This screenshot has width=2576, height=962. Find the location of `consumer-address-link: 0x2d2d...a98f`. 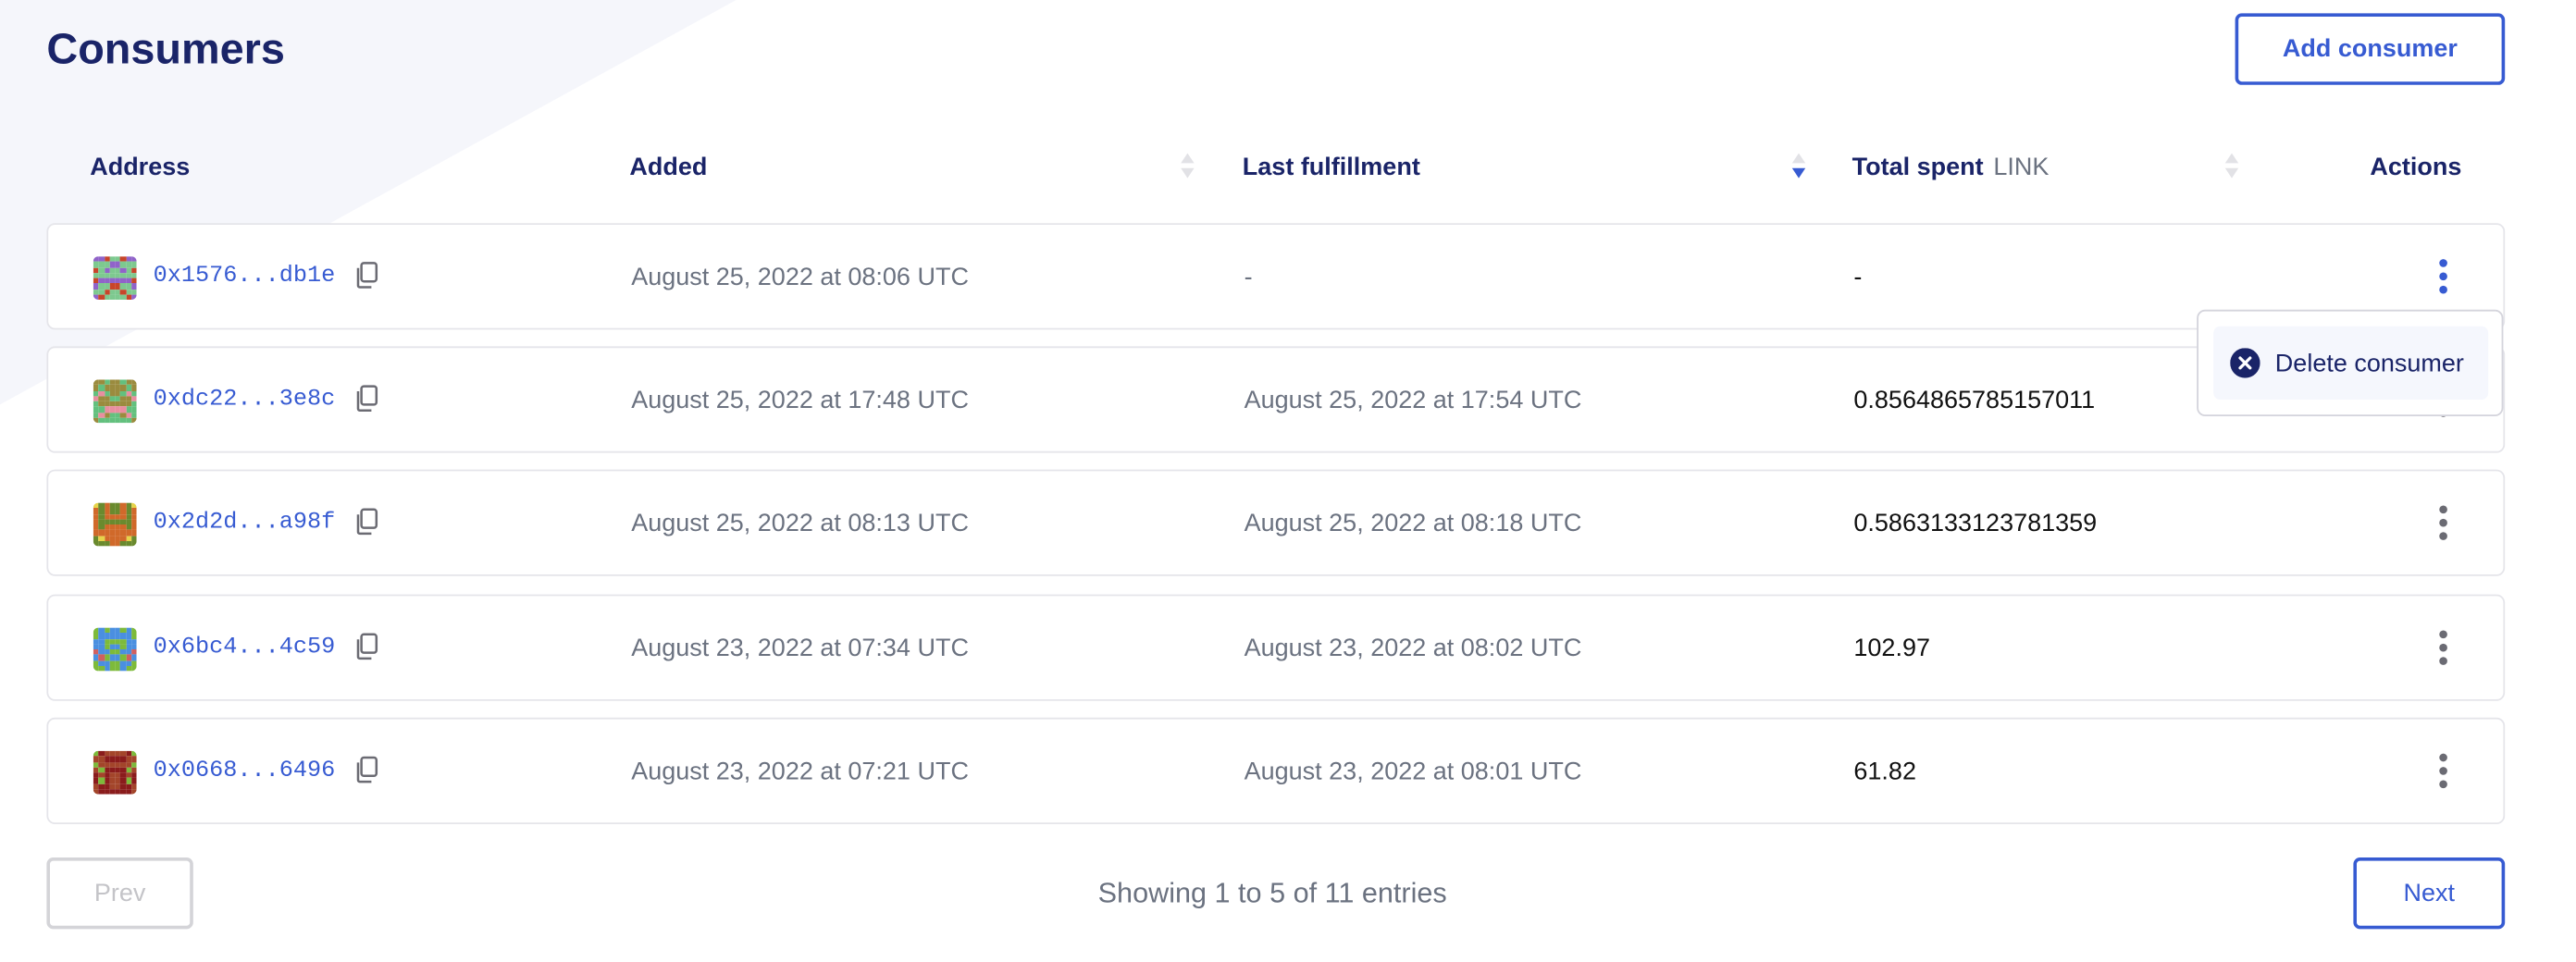

consumer-address-link: 0x2d2d...a98f is located at coordinates (244, 522).